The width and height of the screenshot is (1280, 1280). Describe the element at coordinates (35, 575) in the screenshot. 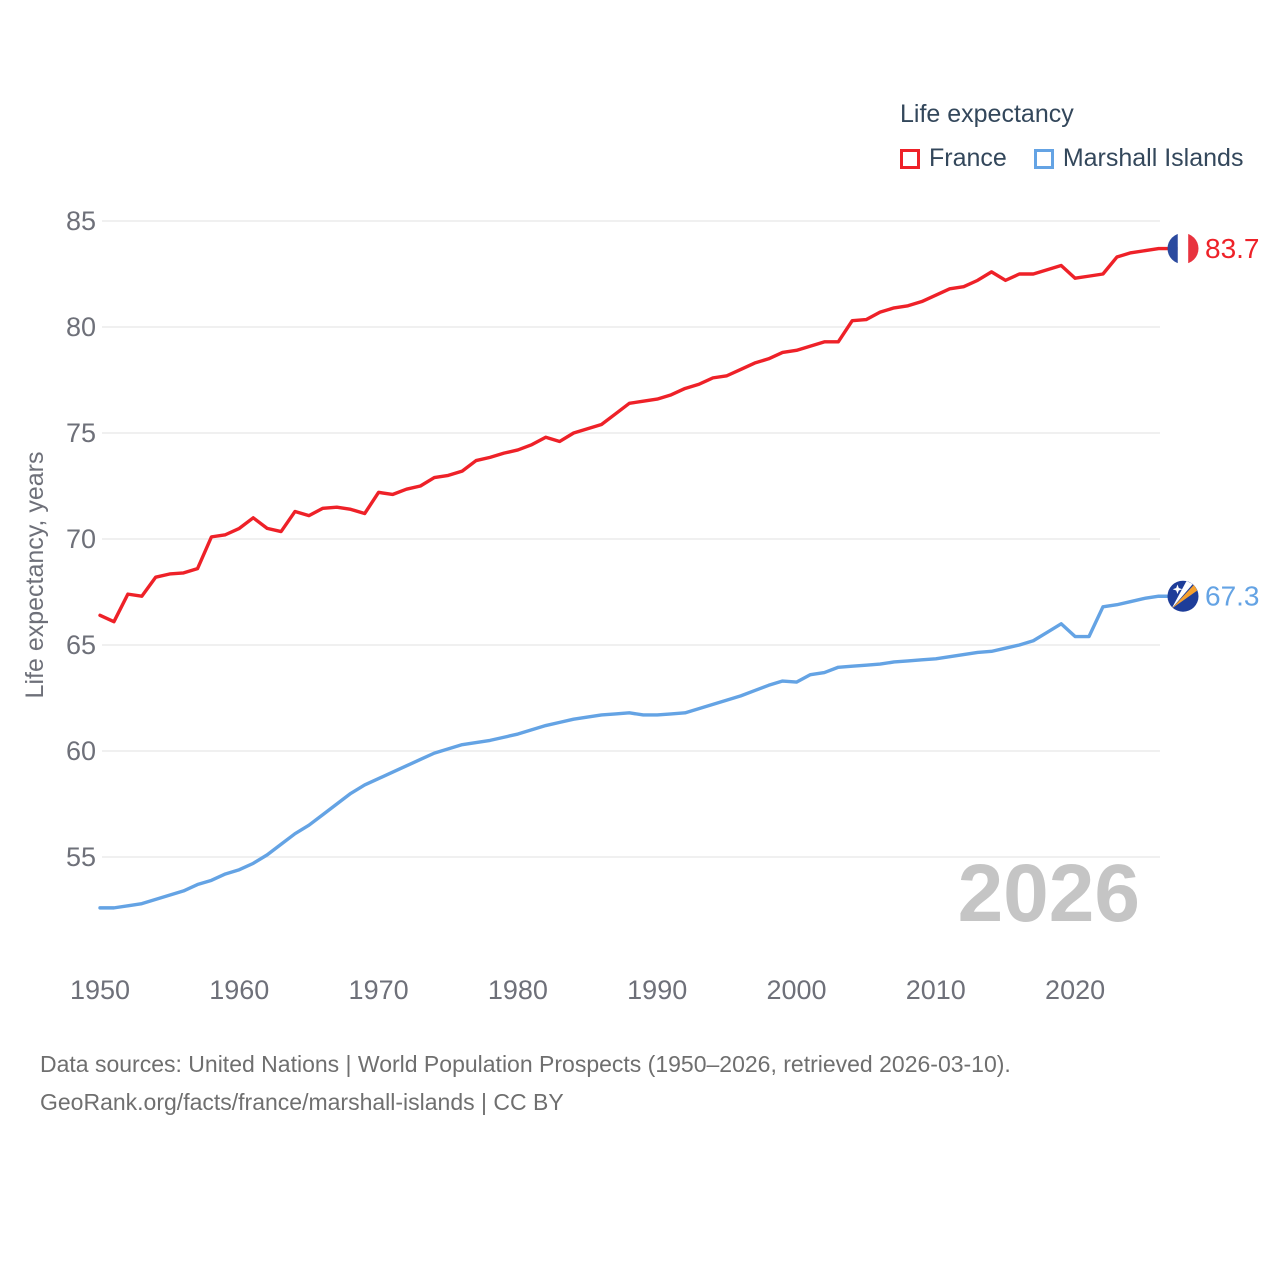

I see `y-axis-title: Life expectancy, years` at that location.